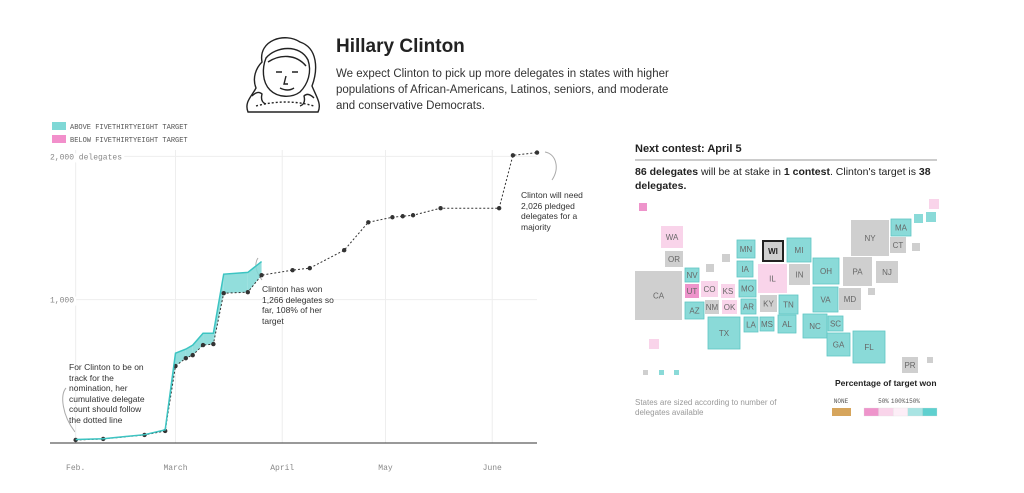  I want to click on state-label: LA, so click(751, 325).